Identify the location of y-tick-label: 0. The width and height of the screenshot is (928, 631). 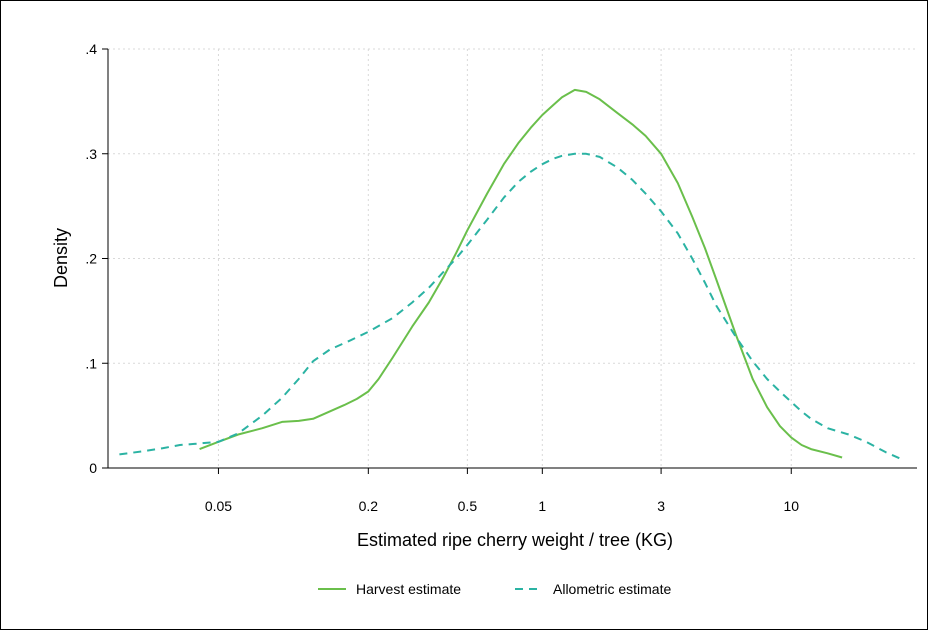
(93, 468).